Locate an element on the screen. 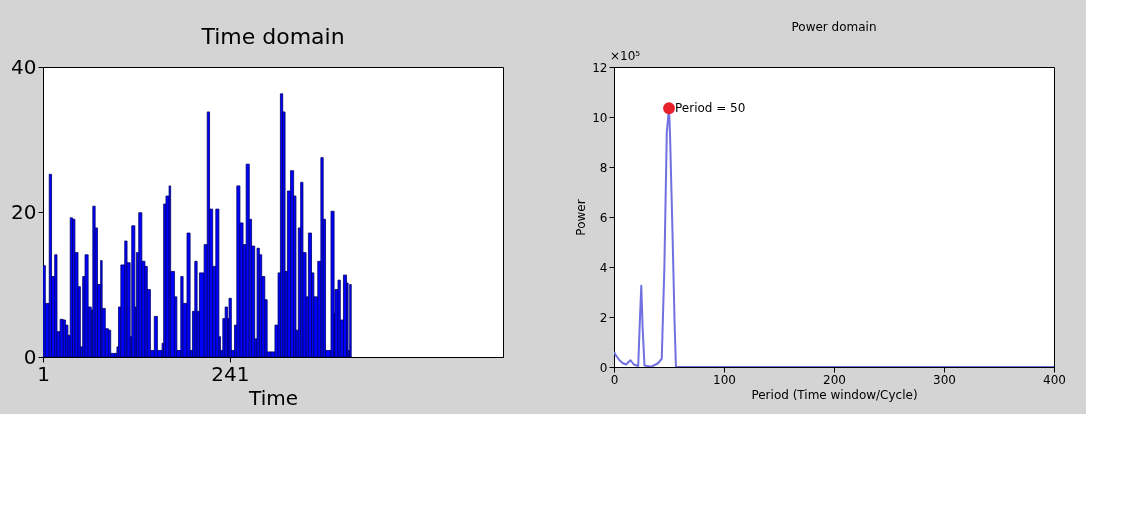  y-axis-title: Power is located at coordinates (581, 217).